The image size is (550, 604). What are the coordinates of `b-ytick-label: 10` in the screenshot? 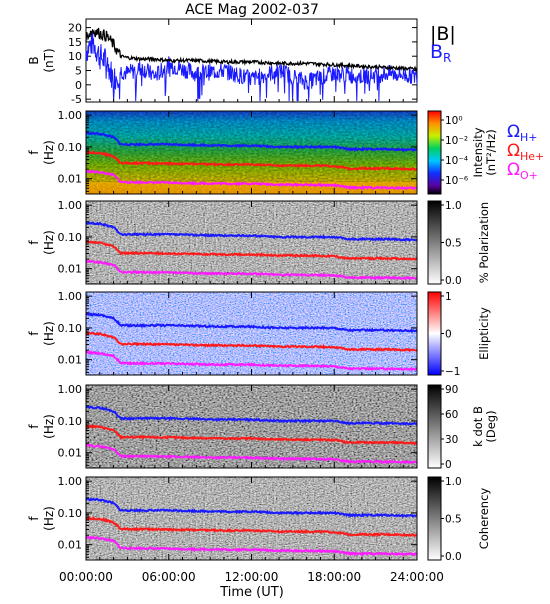 It's located at (75, 56).